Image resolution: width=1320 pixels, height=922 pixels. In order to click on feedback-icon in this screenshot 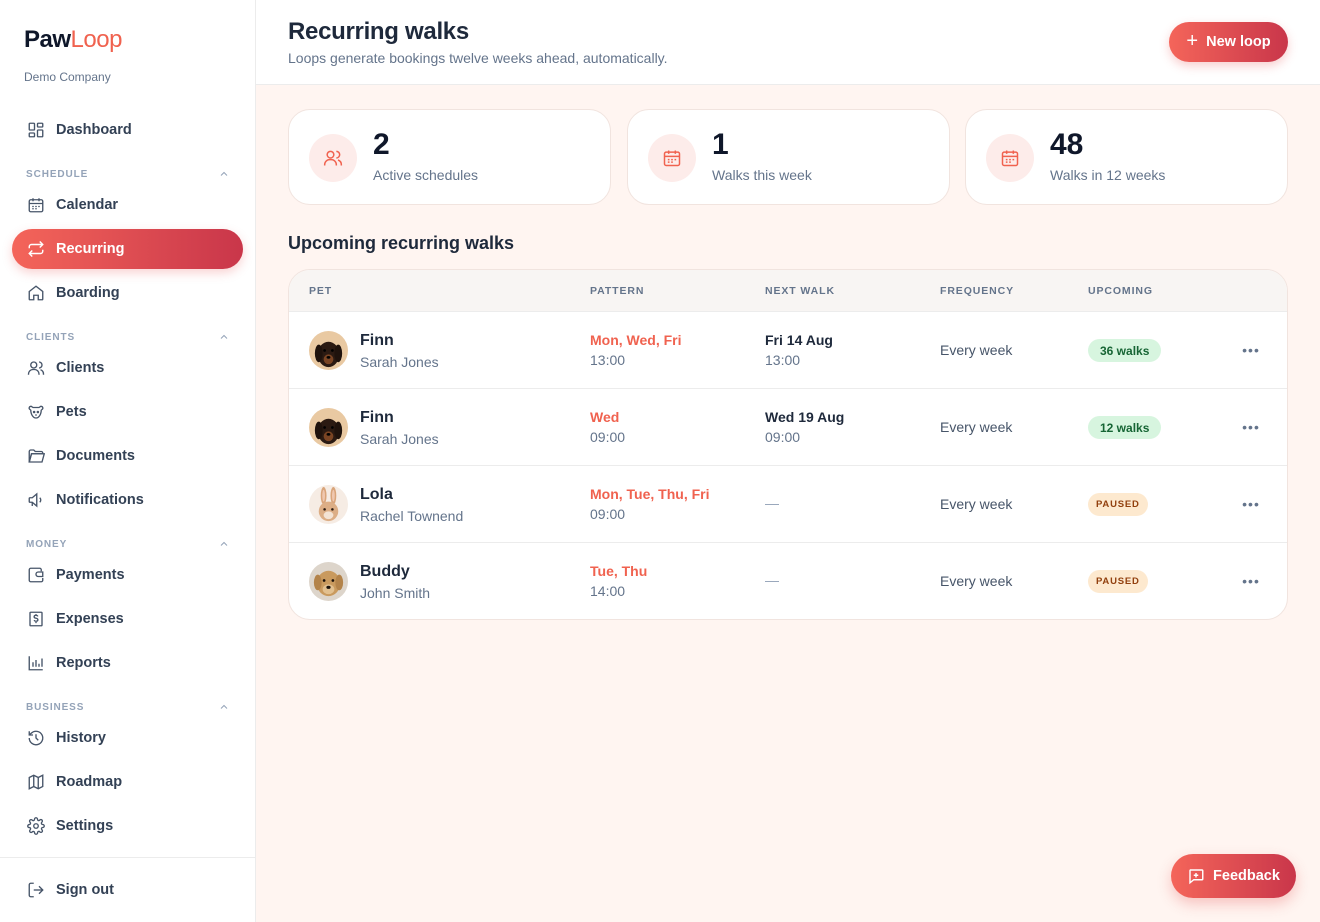, I will do `click(1196, 877)`.